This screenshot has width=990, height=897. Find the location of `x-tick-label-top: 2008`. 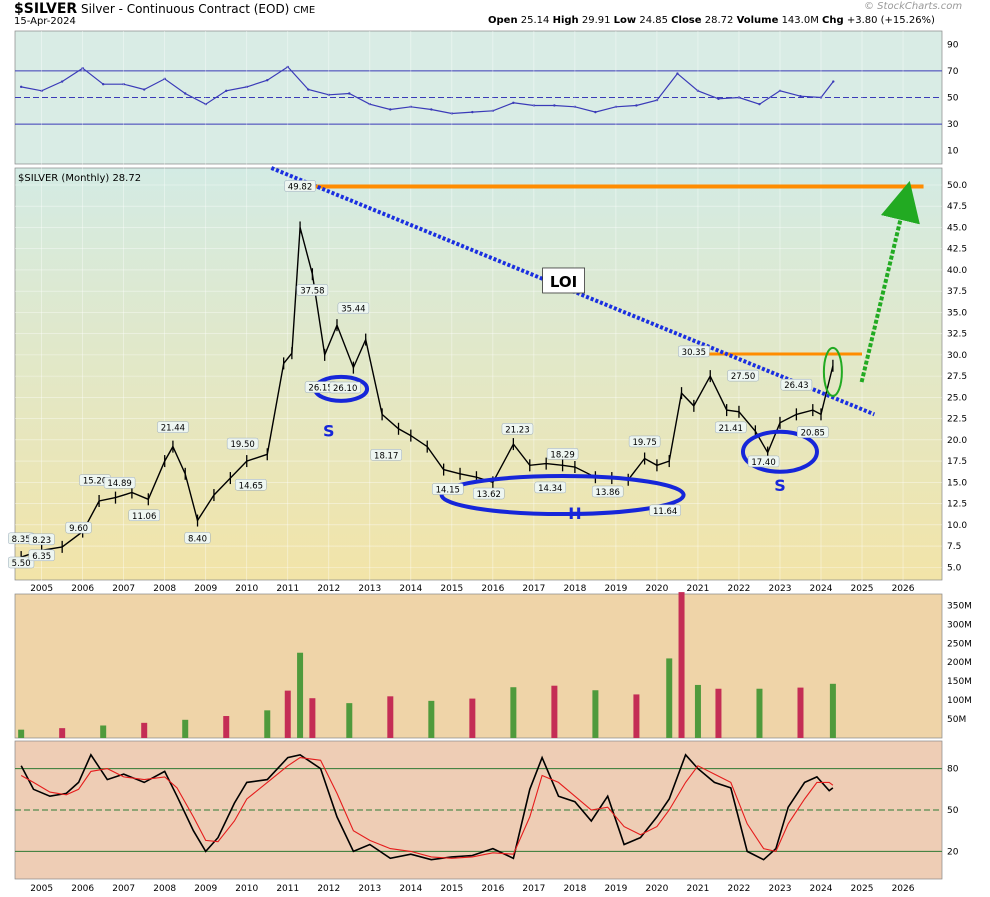

x-tick-label-top: 2008 is located at coordinates (164, 589).